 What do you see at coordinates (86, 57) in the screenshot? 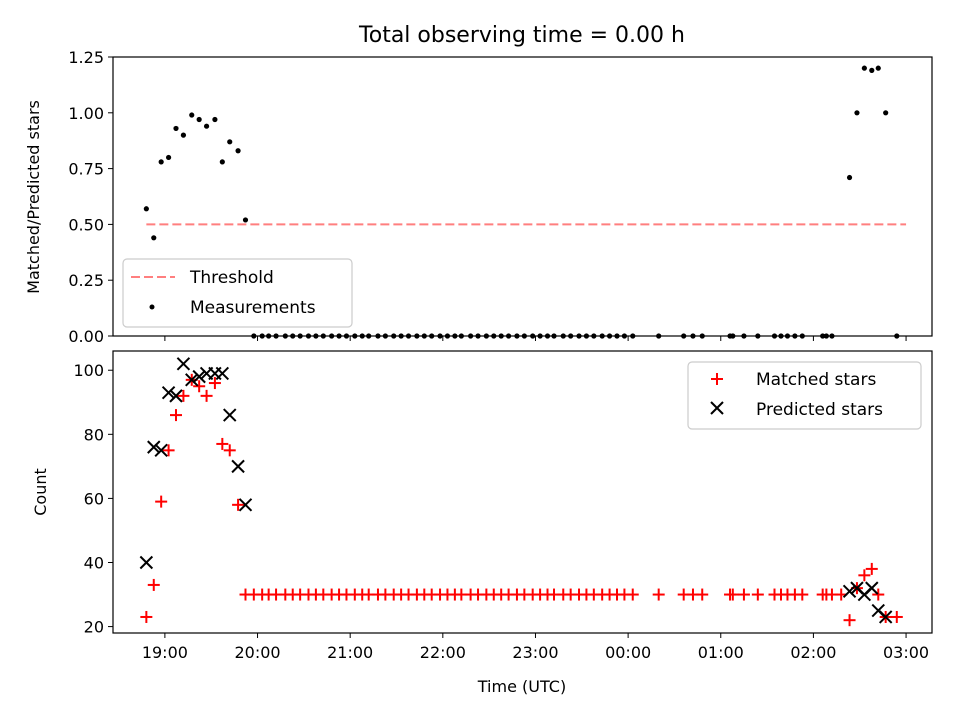
I see `y-tick-label: 1.25` at bounding box center [86, 57].